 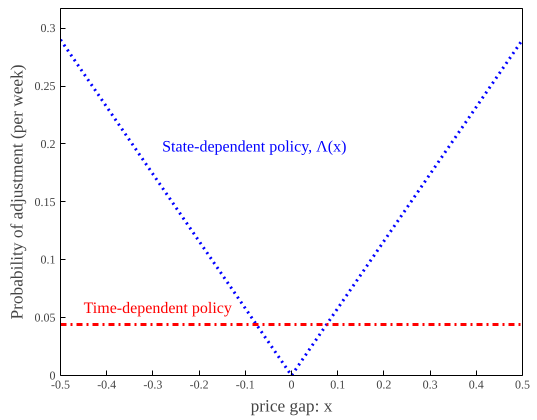 What do you see at coordinates (48, 143) in the screenshot?
I see `y-tick-label: 0.2` at bounding box center [48, 143].